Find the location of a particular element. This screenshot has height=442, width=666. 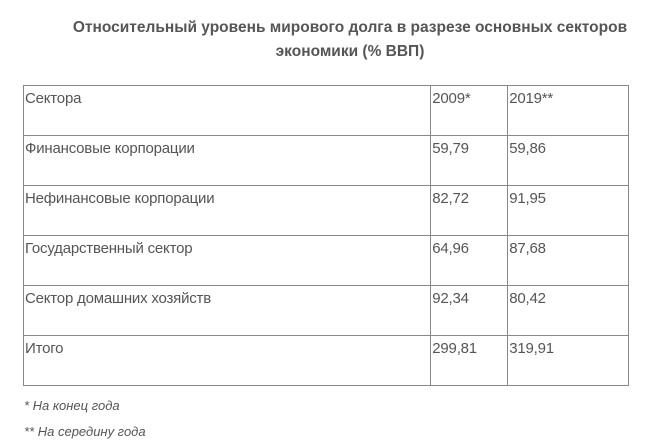

table-cell: 2019** is located at coordinates (568, 110).